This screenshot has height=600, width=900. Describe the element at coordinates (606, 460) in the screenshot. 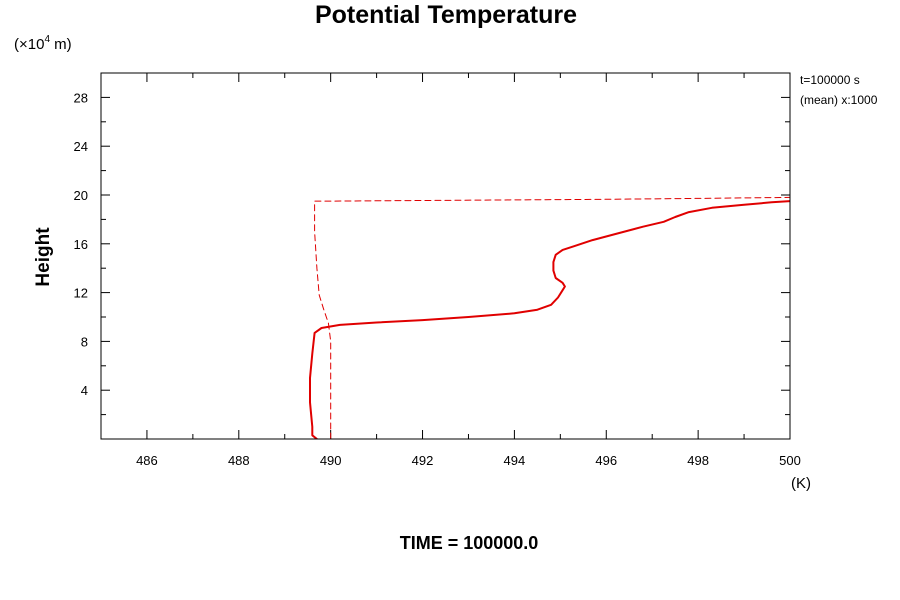

I see `x-tick-label: 496` at that location.